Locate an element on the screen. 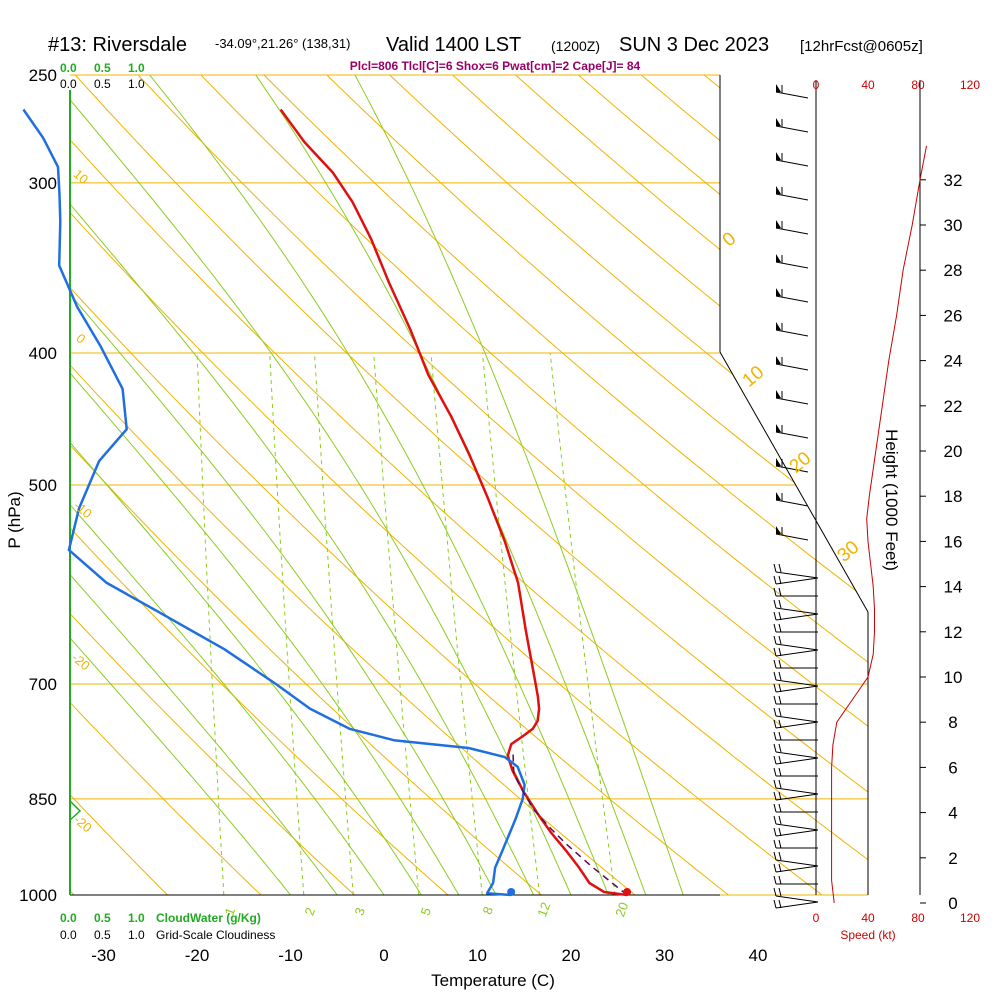 The height and width of the screenshot is (1000, 1000). pressure-label-300: 300 is located at coordinates (43, 183).